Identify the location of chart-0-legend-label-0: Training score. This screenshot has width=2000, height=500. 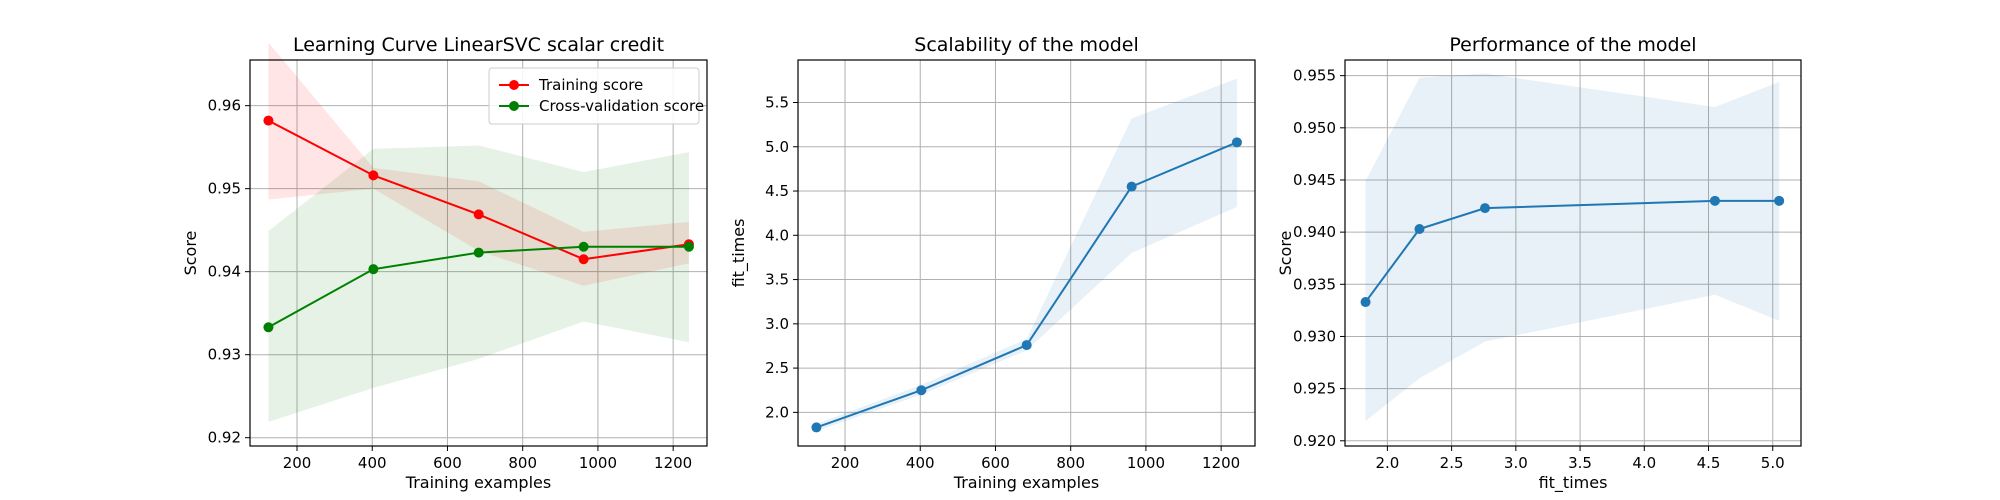
(590, 85).